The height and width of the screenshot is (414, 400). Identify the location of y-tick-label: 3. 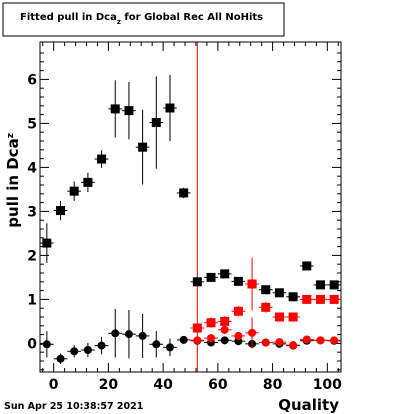
(32, 212).